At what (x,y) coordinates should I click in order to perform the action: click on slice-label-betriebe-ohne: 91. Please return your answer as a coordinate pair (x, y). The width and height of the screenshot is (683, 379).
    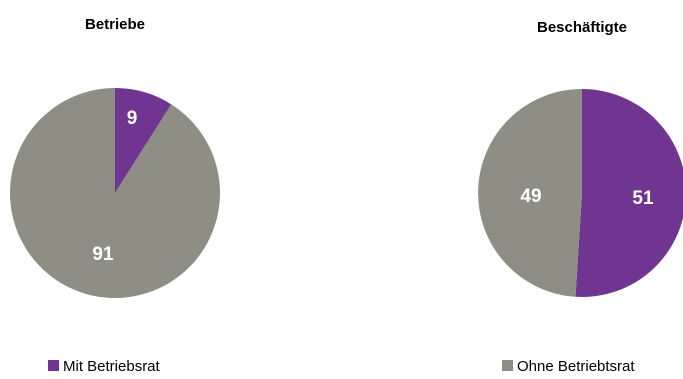
    Looking at the image, I should click on (103, 254).